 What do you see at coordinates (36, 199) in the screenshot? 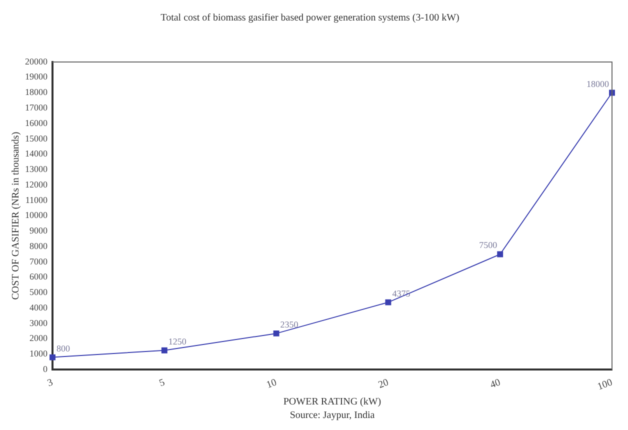
I see `y-tick-label: 11000` at bounding box center [36, 199].